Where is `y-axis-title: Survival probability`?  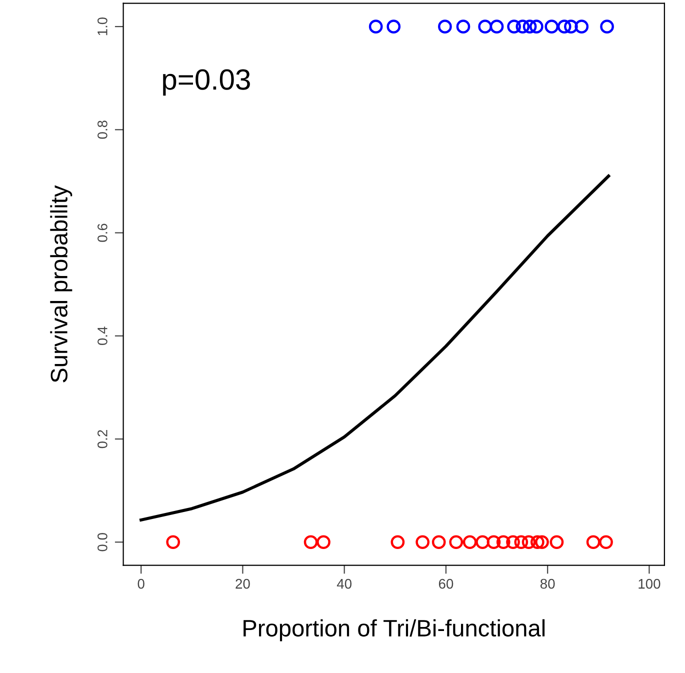
y-axis-title: Survival probability is located at coordinates (61, 283).